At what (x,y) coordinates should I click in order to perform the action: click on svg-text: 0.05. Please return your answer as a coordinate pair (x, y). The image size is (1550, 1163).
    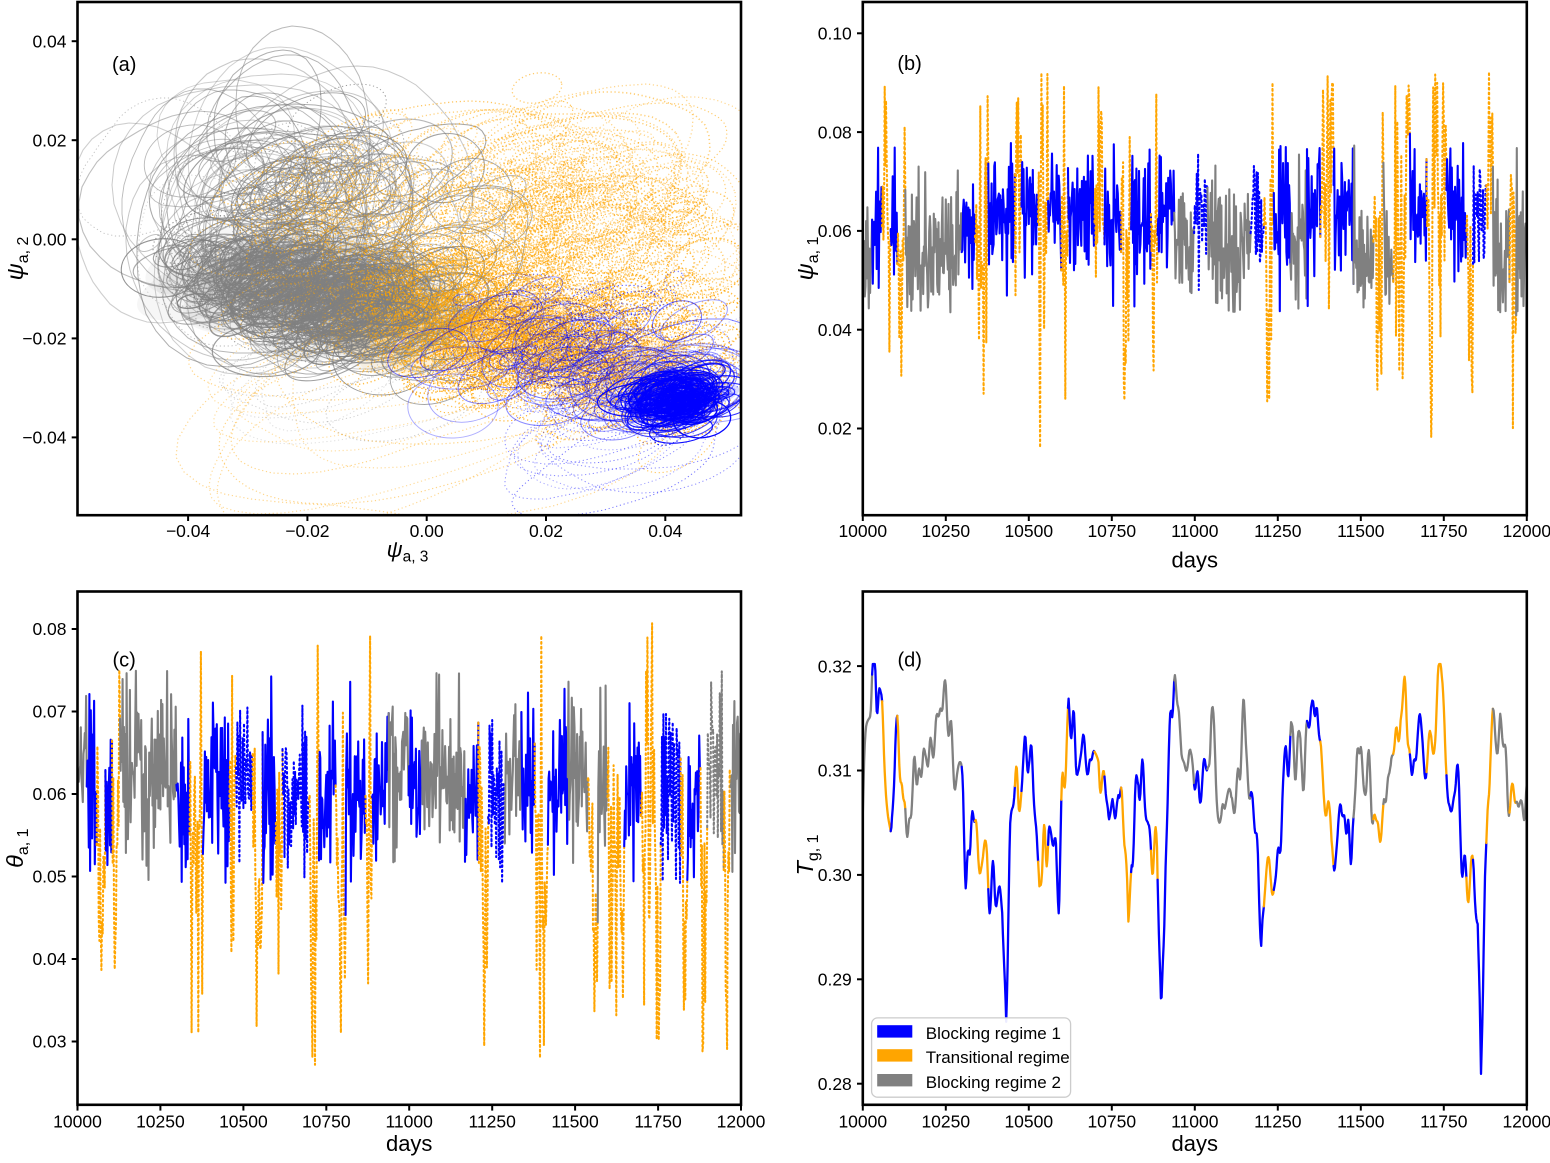
    Looking at the image, I should click on (49, 877).